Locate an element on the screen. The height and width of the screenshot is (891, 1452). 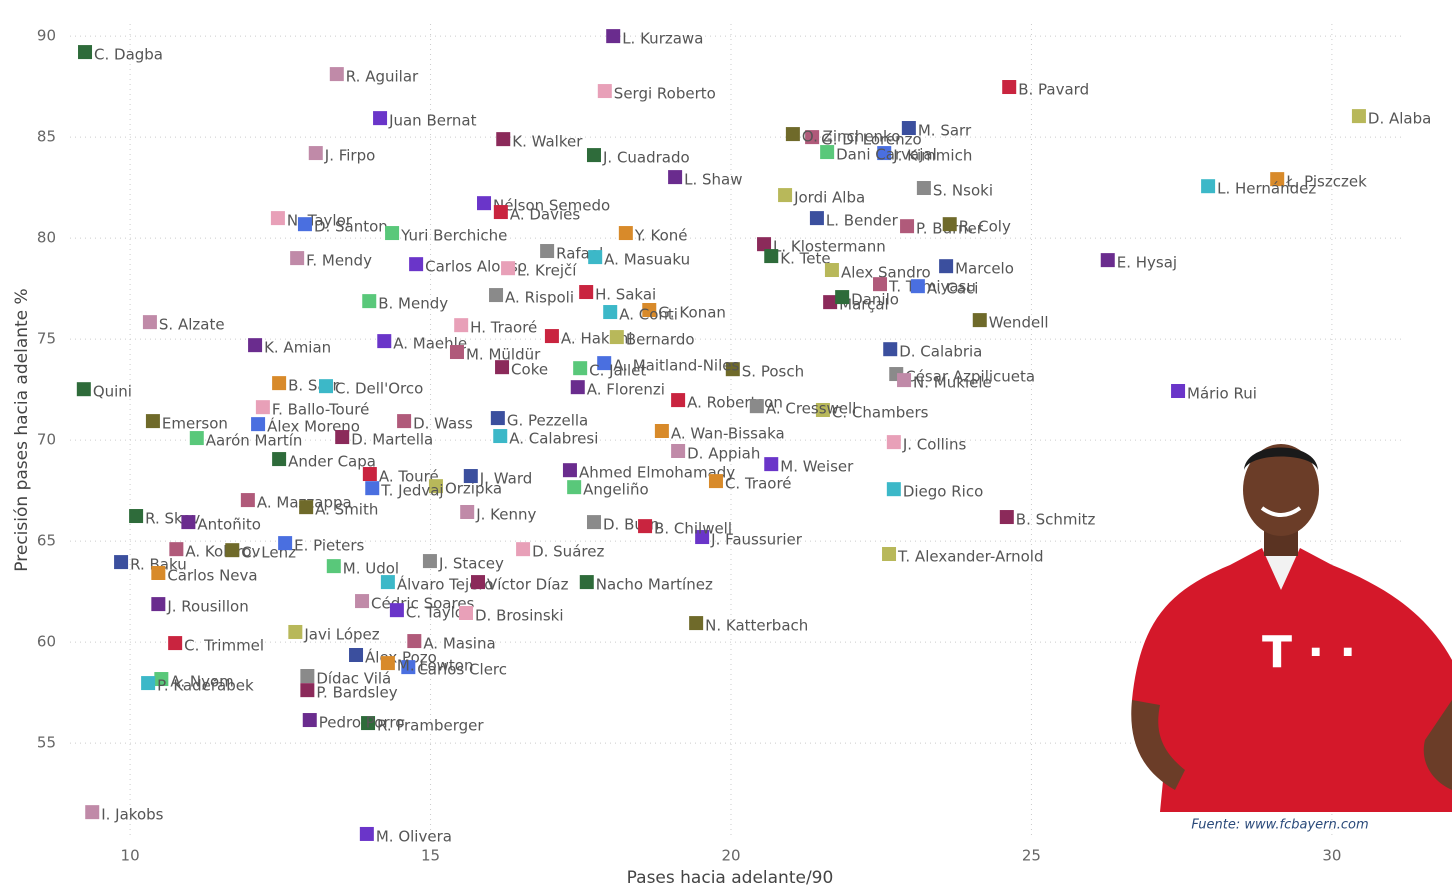
point-label: H. Sakai is located at coordinates (625, 295).